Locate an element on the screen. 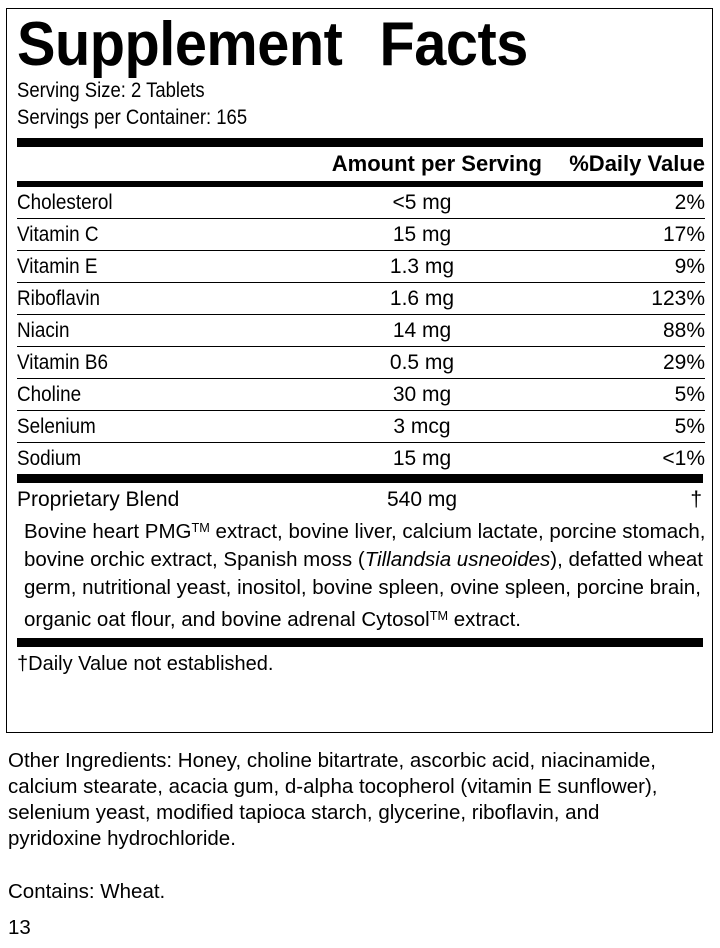 The image size is (720, 948). blend-line2-species-name: Tillandsia usneoides is located at coordinates (457, 560).